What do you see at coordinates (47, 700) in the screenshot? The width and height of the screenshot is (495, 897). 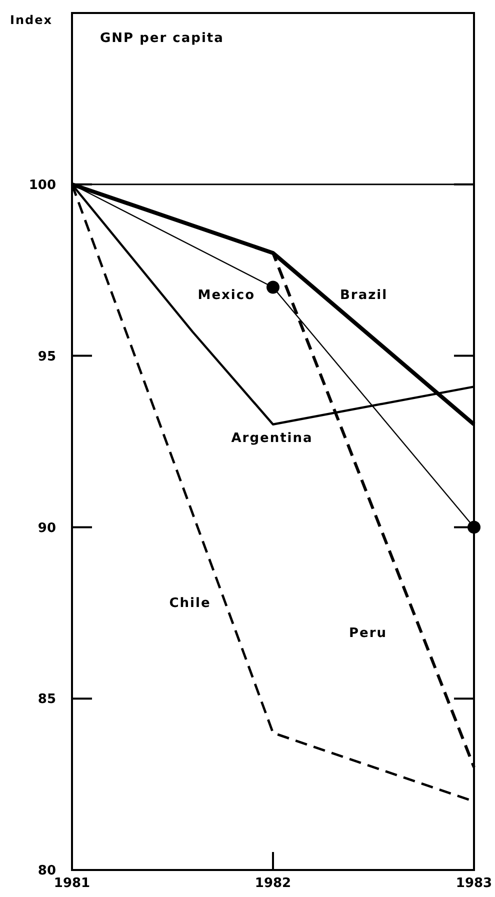 I see `y-tick-label: 85` at bounding box center [47, 700].